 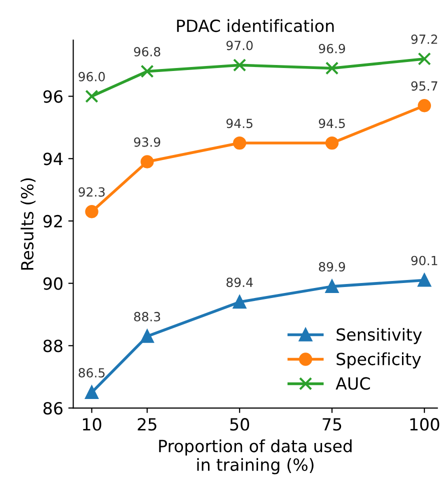 What do you see at coordinates (424, 86) in the screenshot?
I see `data-label: 95.7` at bounding box center [424, 86].